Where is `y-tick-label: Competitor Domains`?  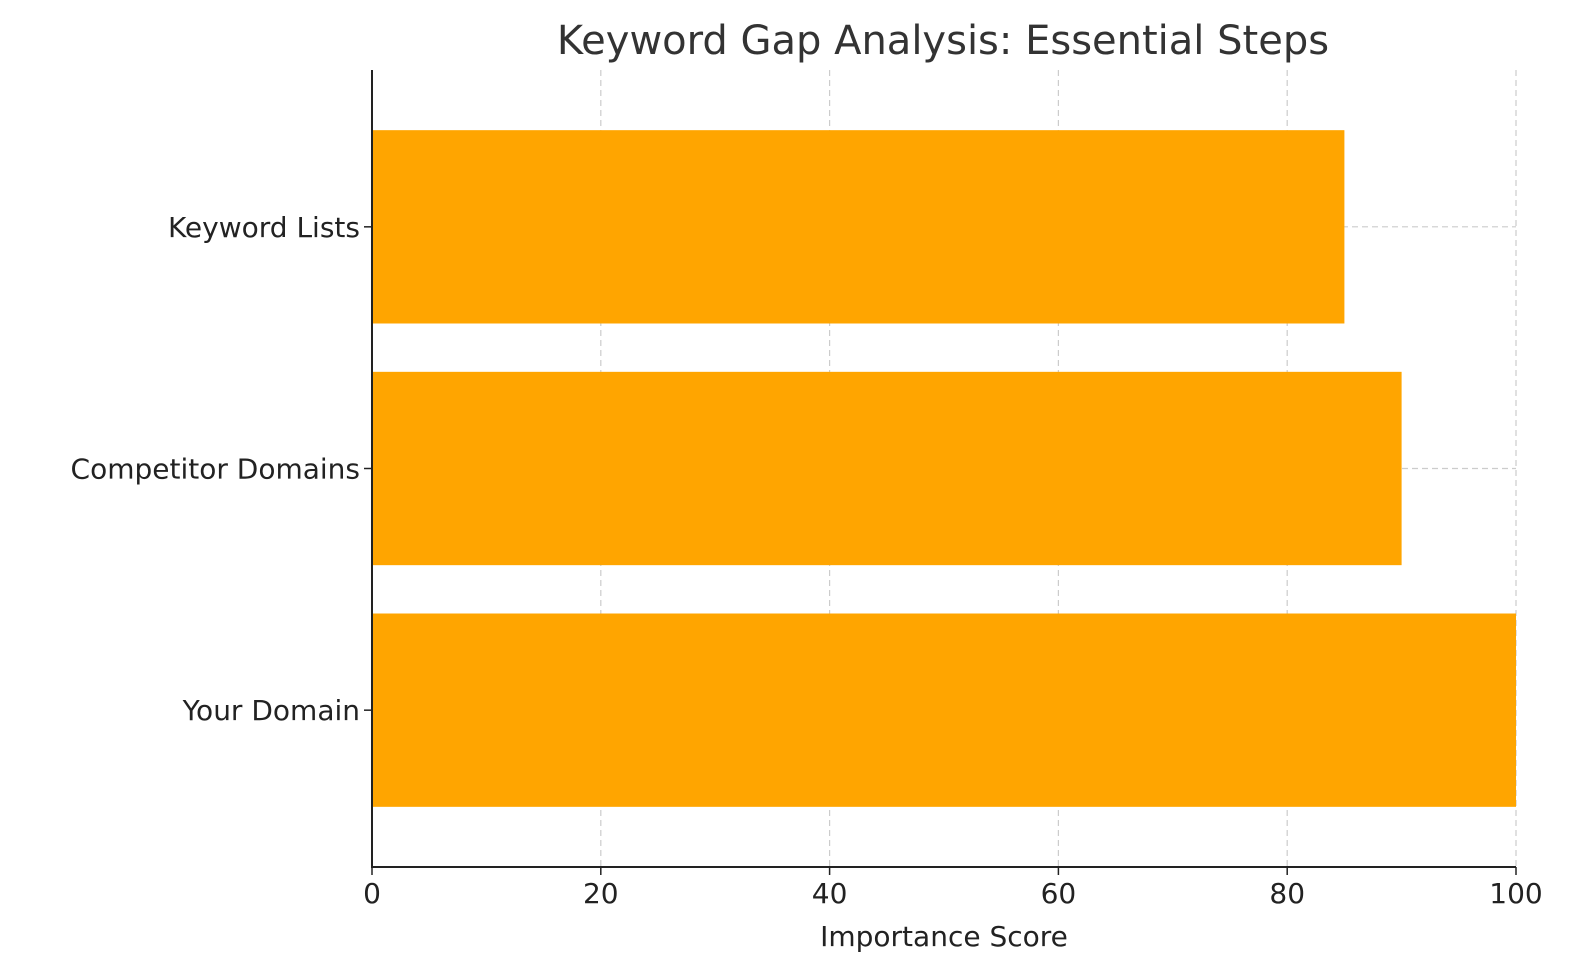 y-tick-label: Competitor Domains is located at coordinates (215, 469).